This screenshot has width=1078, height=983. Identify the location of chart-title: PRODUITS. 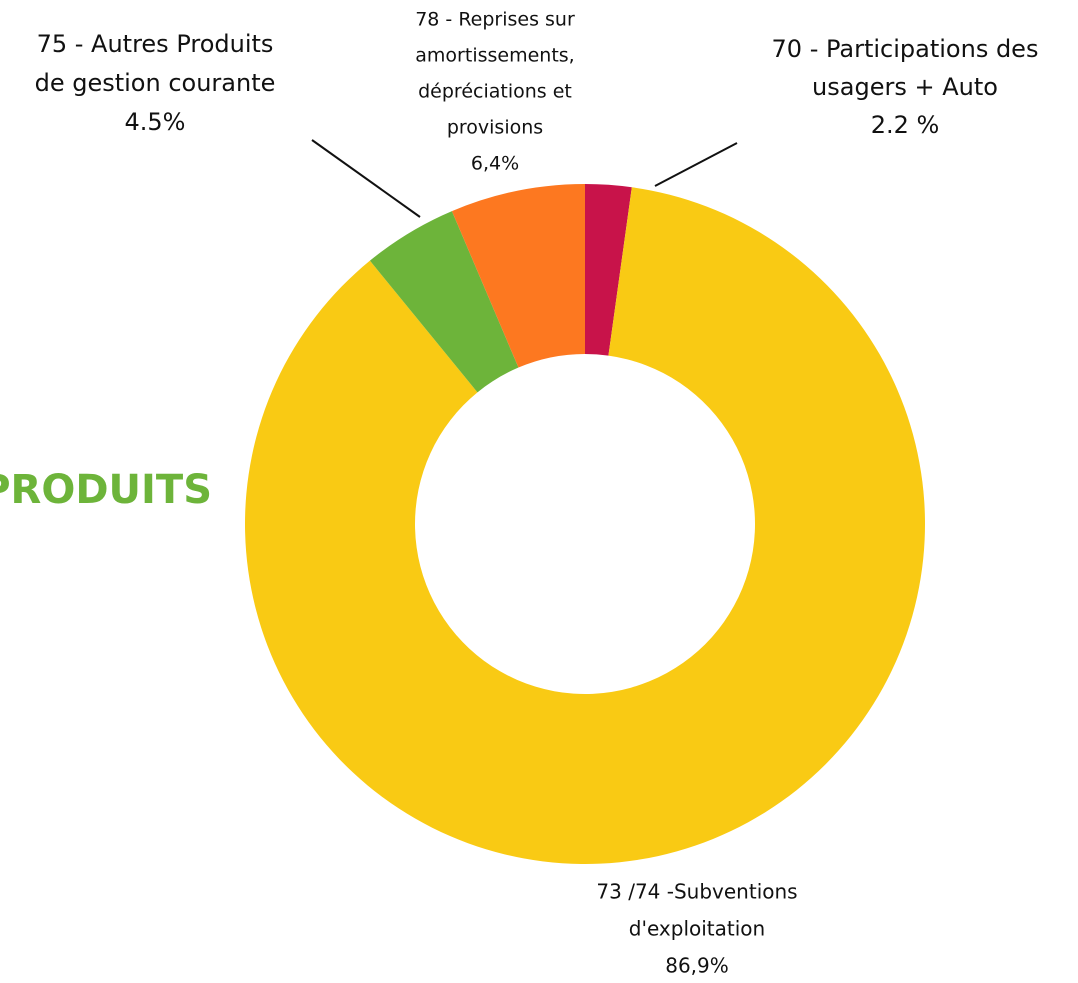
(106, 490).